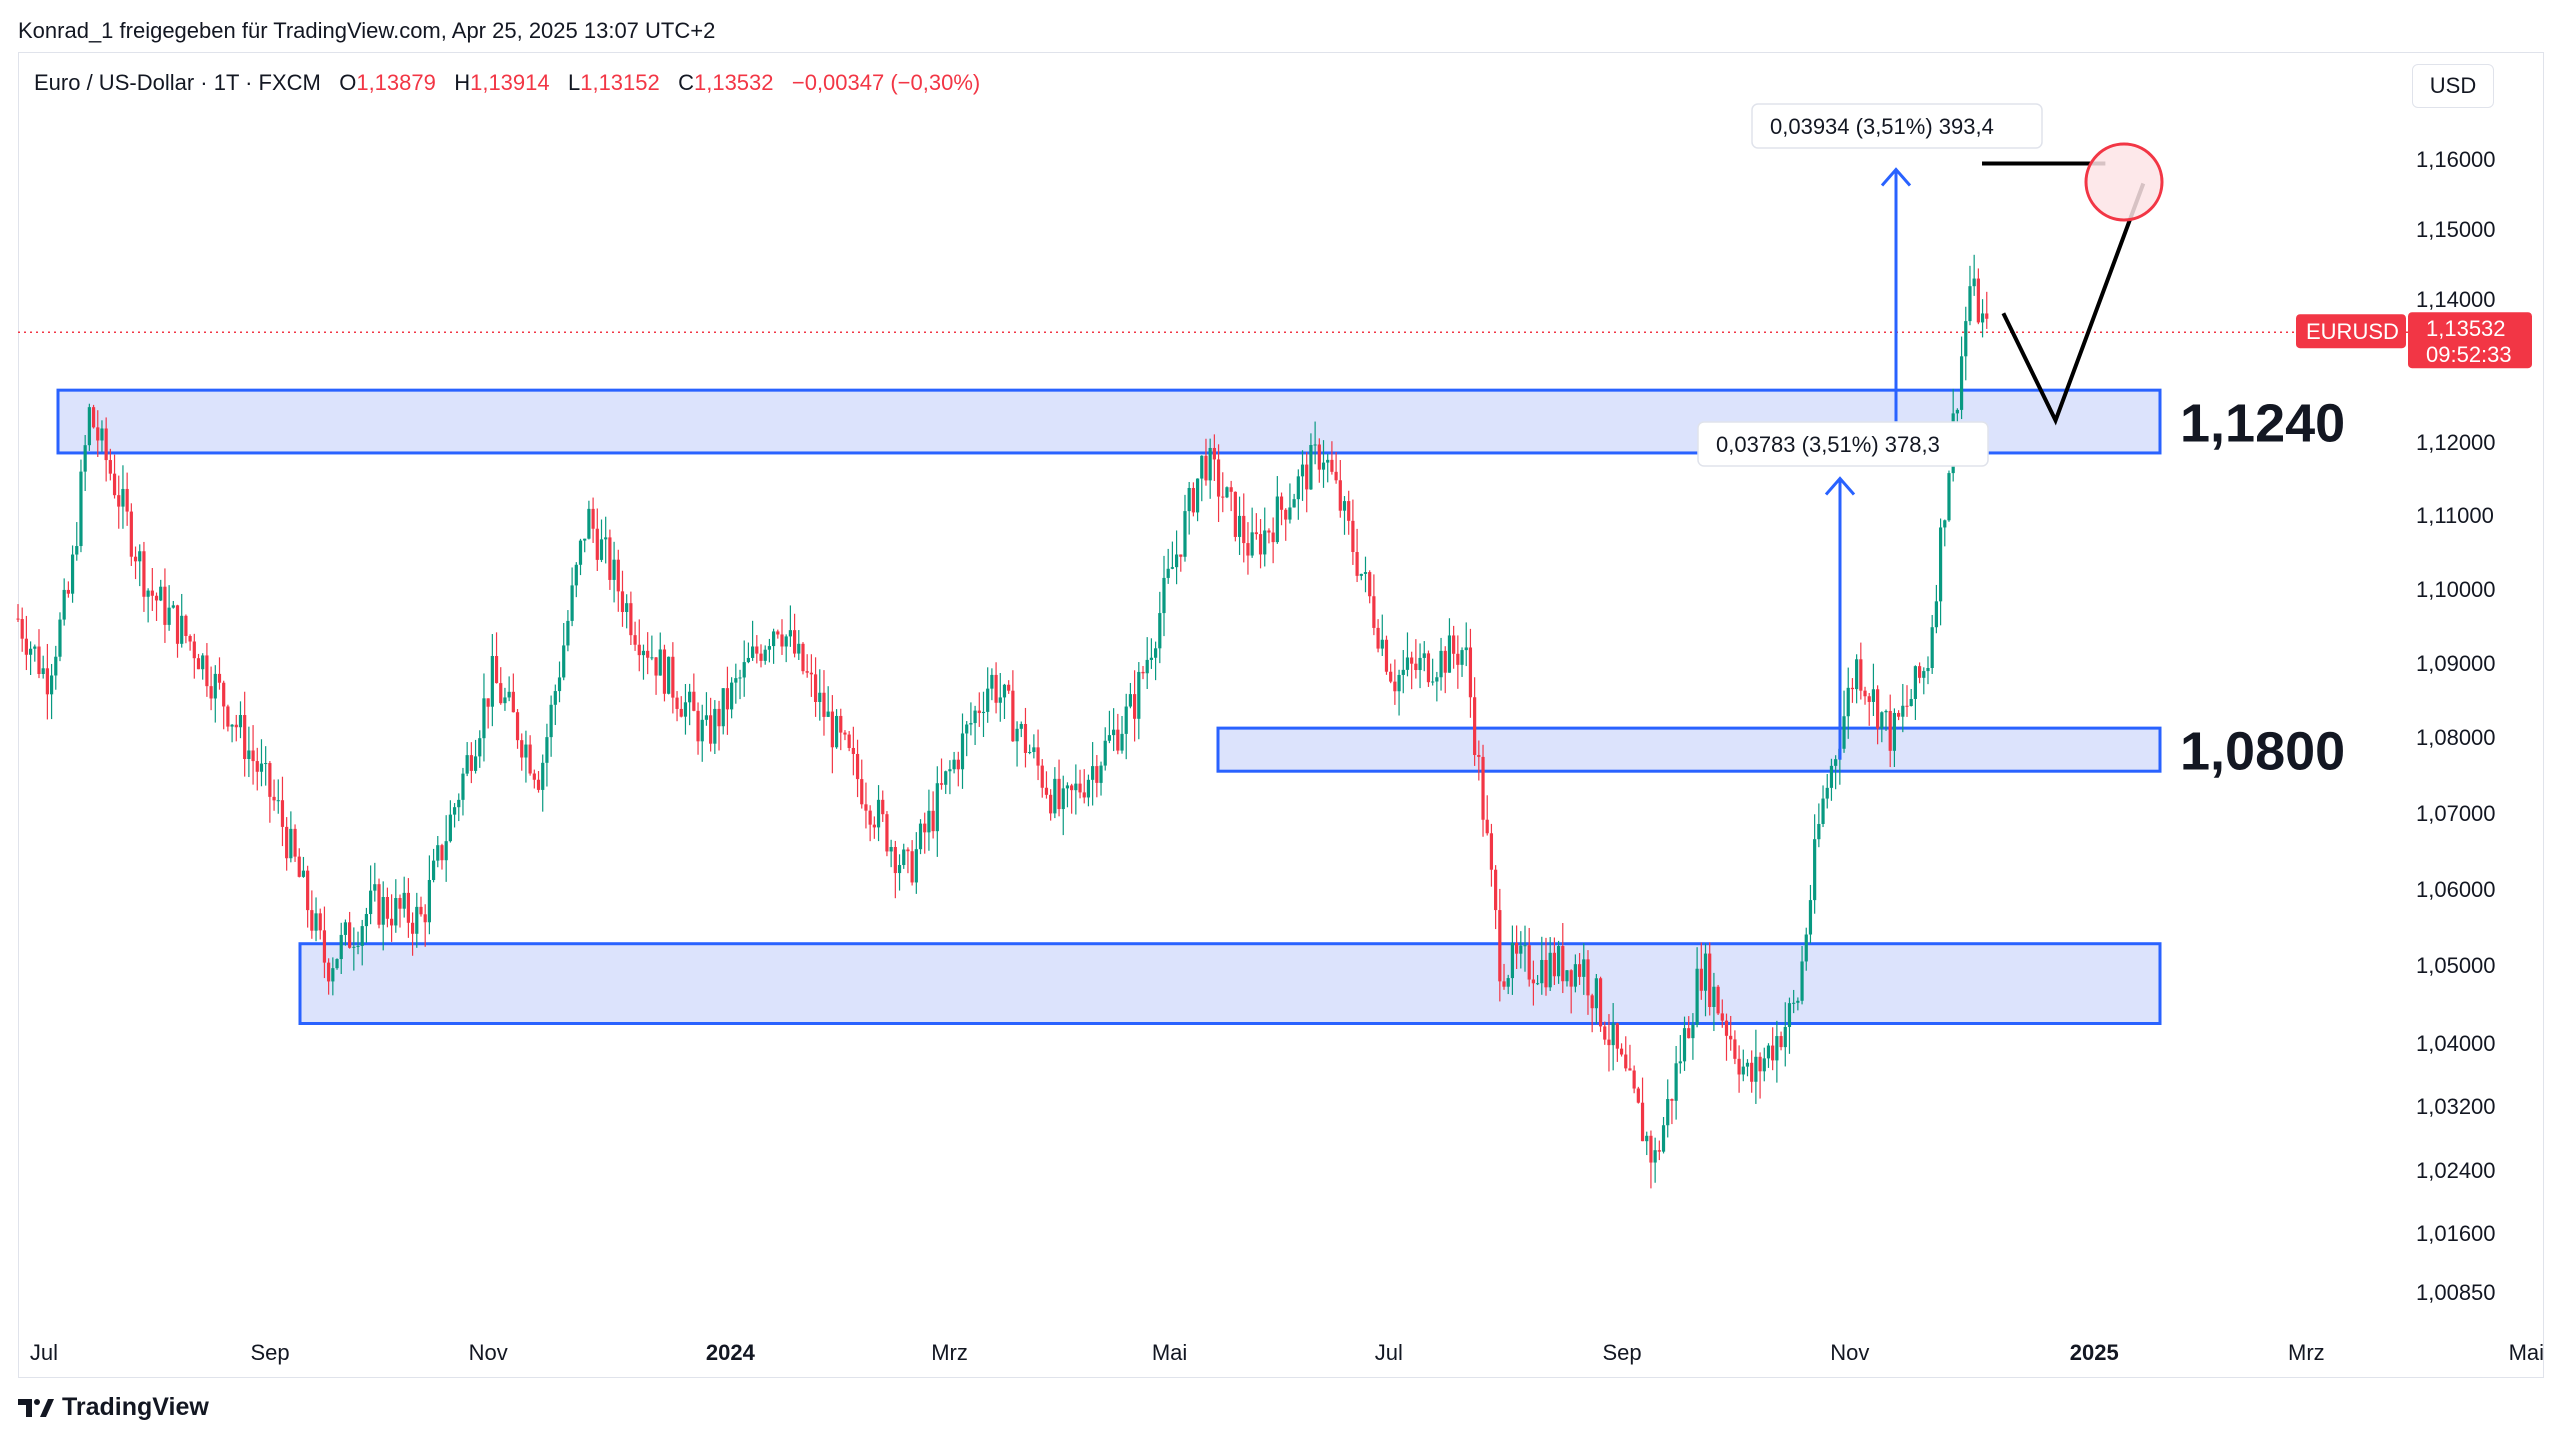  What do you see at coordinates (113, 1407) in the screenshot?
I see `tradingview-logo: TradingView` at bounding box center [113, 1407].